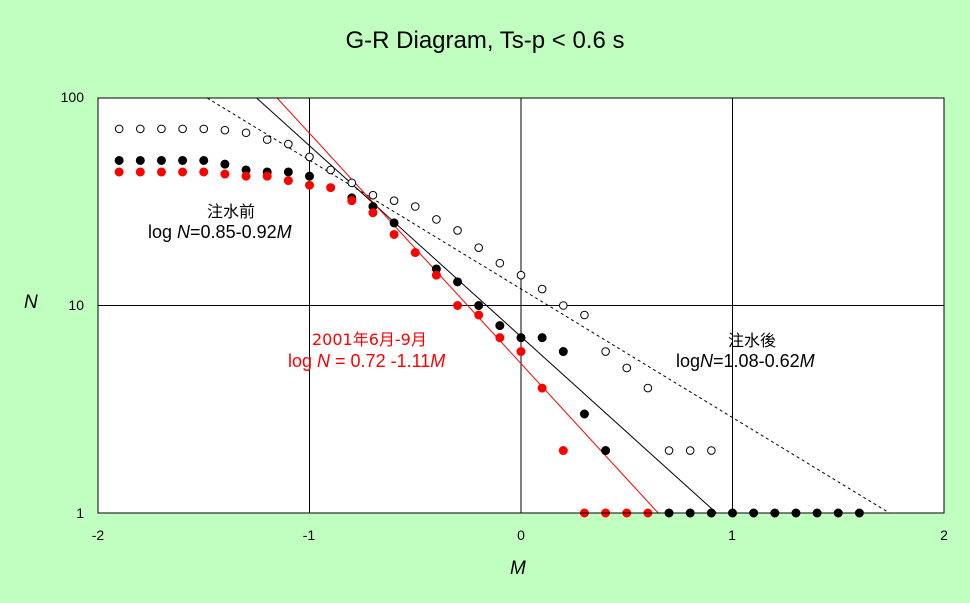 The height and width of the screenshot is (603, 970). Describe the element at coordinates (72, 97) in the screenshot. I see `y-tick-label-100: 100` at that location.